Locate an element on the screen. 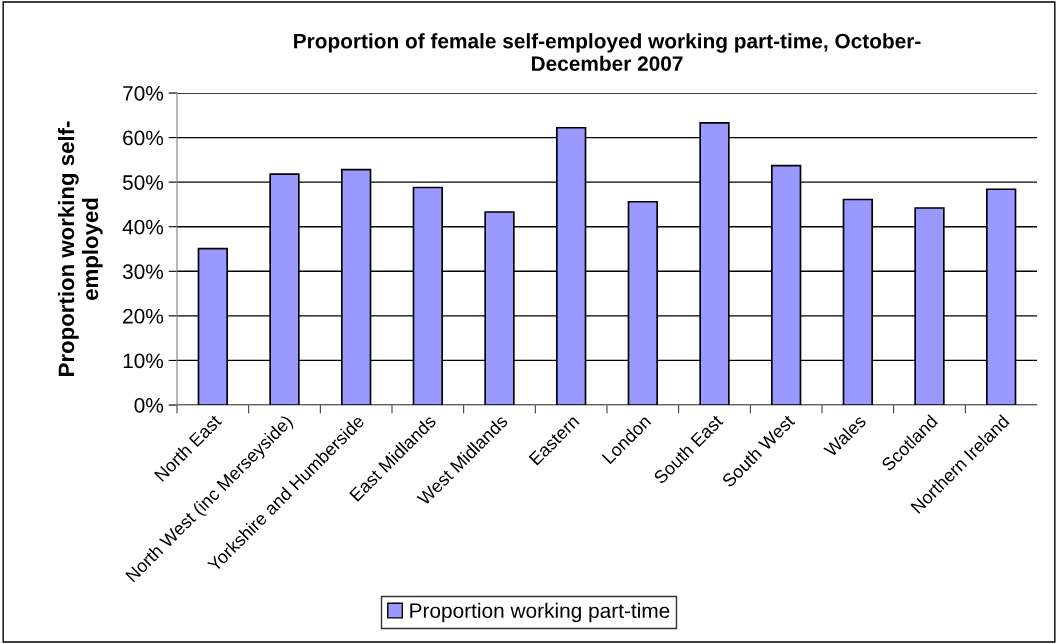 The width and height of the screenshot is (1058, 644). y-tick-label: 0% is located at coordinates (149, 405).